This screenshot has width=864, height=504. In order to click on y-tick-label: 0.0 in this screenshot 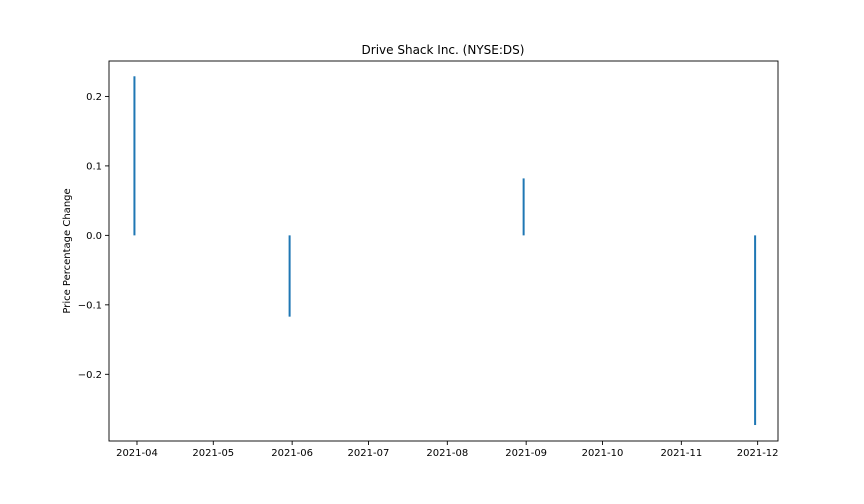, I will do `click(94, 236)`.